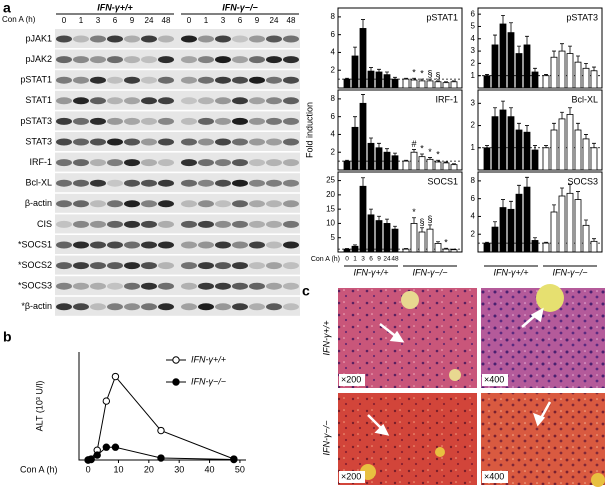  What do you see at coordinates (35, 244) in the screenshot?
I see `blot-row-label: *SOCS1` at bounding box center [35, 244].